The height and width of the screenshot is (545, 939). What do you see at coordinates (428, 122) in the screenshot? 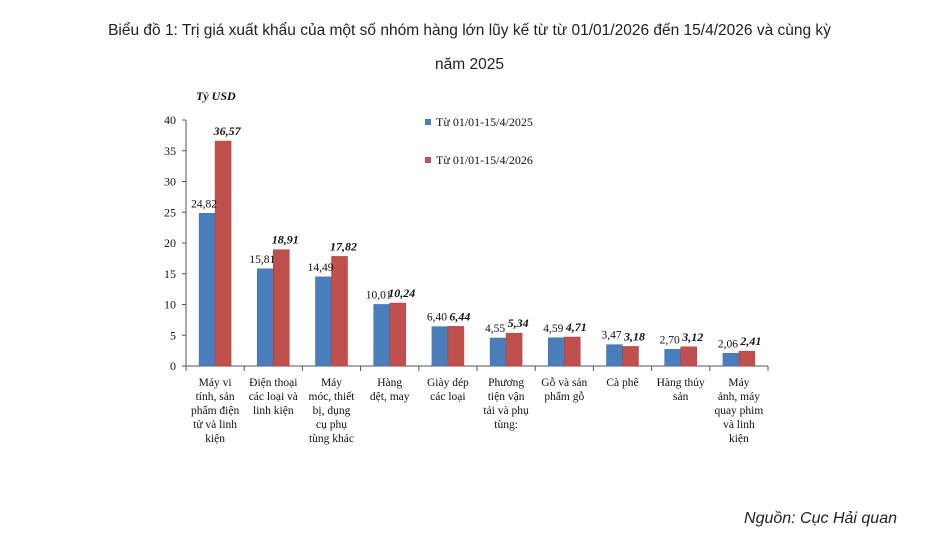
I see `legend-swatch-2025` at bounding box center [428, 122].